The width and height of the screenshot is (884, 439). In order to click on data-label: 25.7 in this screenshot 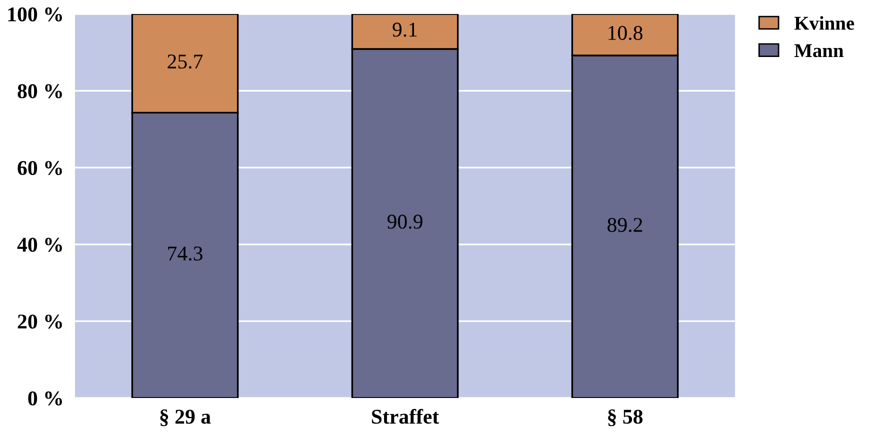, I will do `click(185, 61)`.